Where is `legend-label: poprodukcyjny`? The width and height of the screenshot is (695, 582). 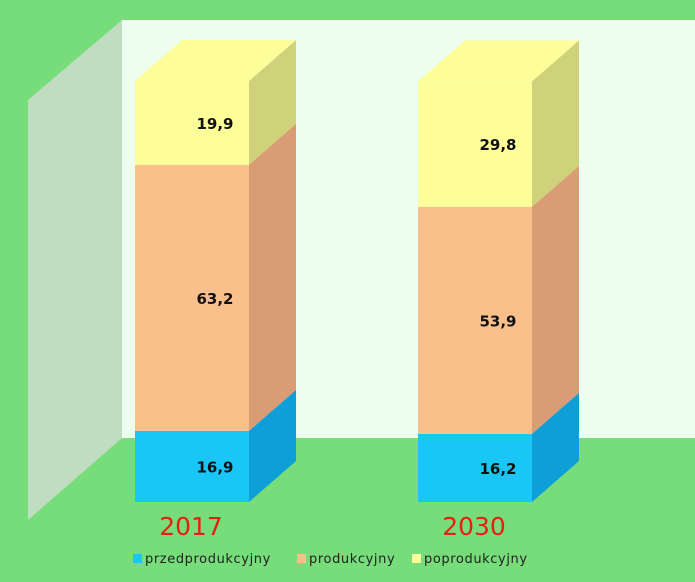
legend-label: poprodukcyjny is located at coordinates (476, 559).